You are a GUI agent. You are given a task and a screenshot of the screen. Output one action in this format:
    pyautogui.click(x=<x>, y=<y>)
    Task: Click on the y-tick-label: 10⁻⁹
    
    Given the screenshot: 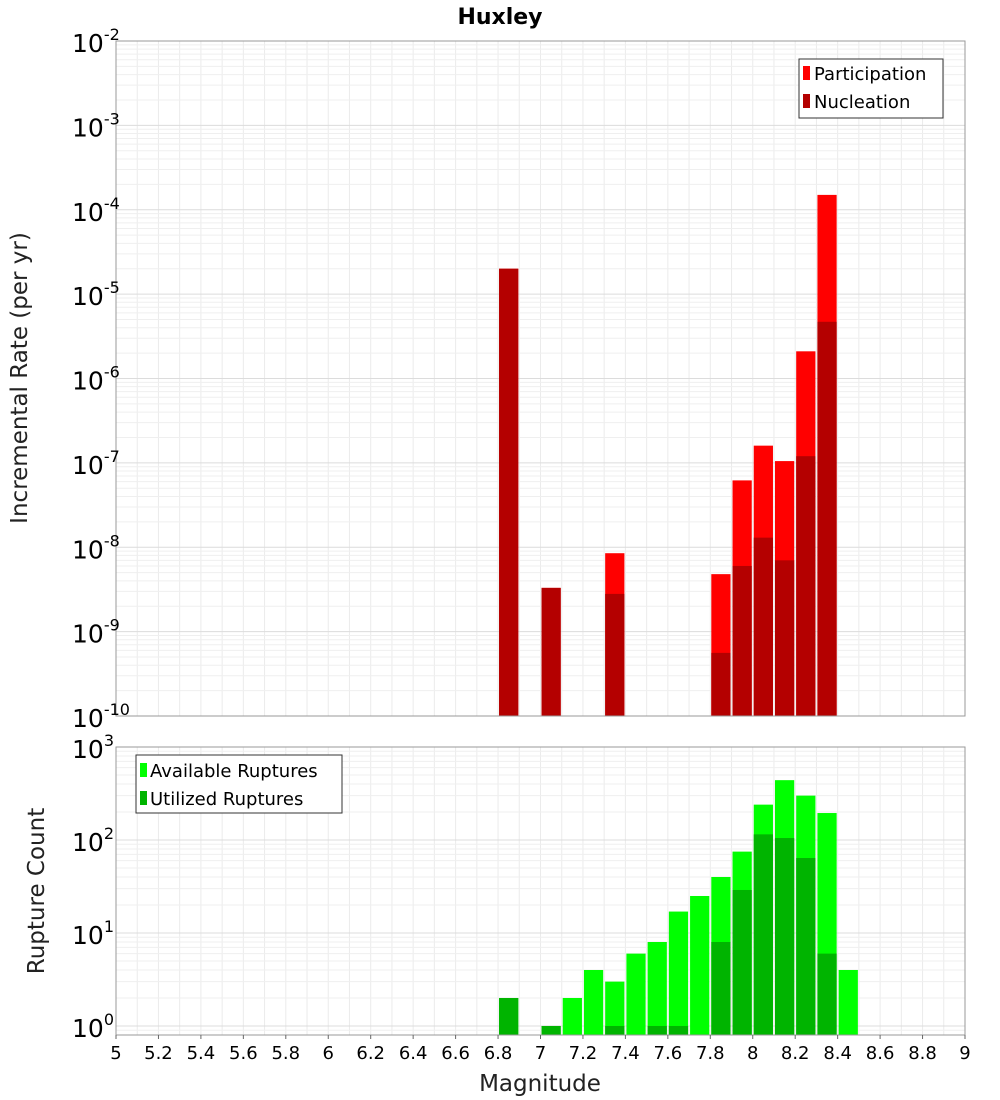 What is the action you would take?
    pyautogui.click(x=96, y=632)
    